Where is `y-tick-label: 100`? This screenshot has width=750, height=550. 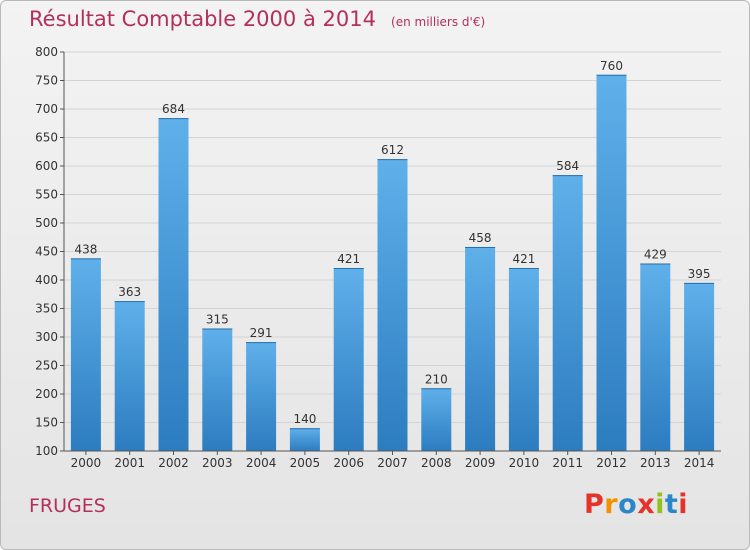 y-tick-label: 100 is located at coordinates (46, 451).